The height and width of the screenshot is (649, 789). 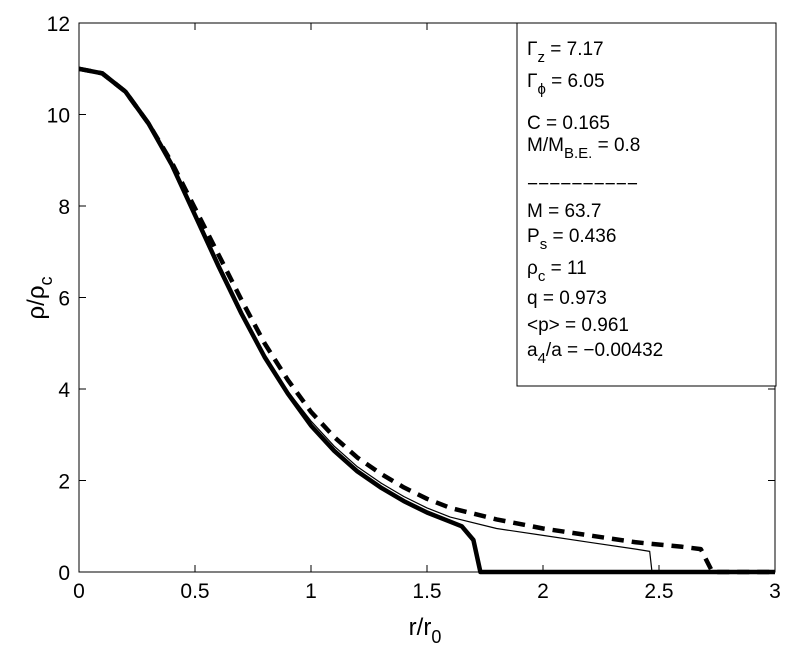 I want to click on y-tick-label: 6, so click(x=64, y=299).